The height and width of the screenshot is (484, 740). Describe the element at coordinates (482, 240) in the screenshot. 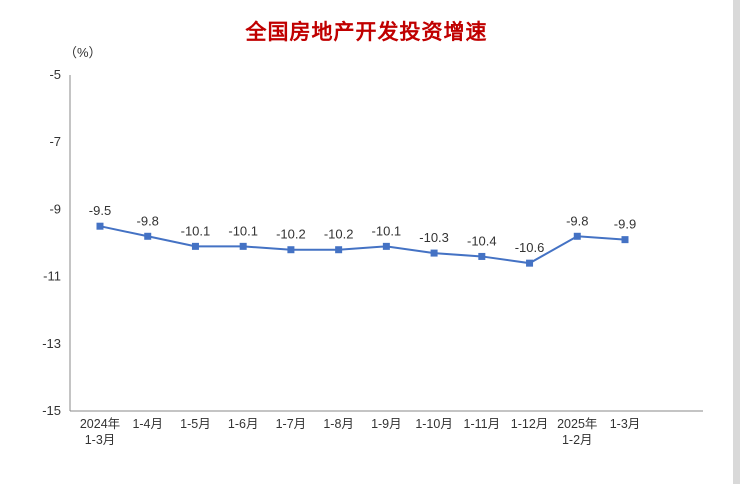

I see `data-point-label: -10.4` at that location.